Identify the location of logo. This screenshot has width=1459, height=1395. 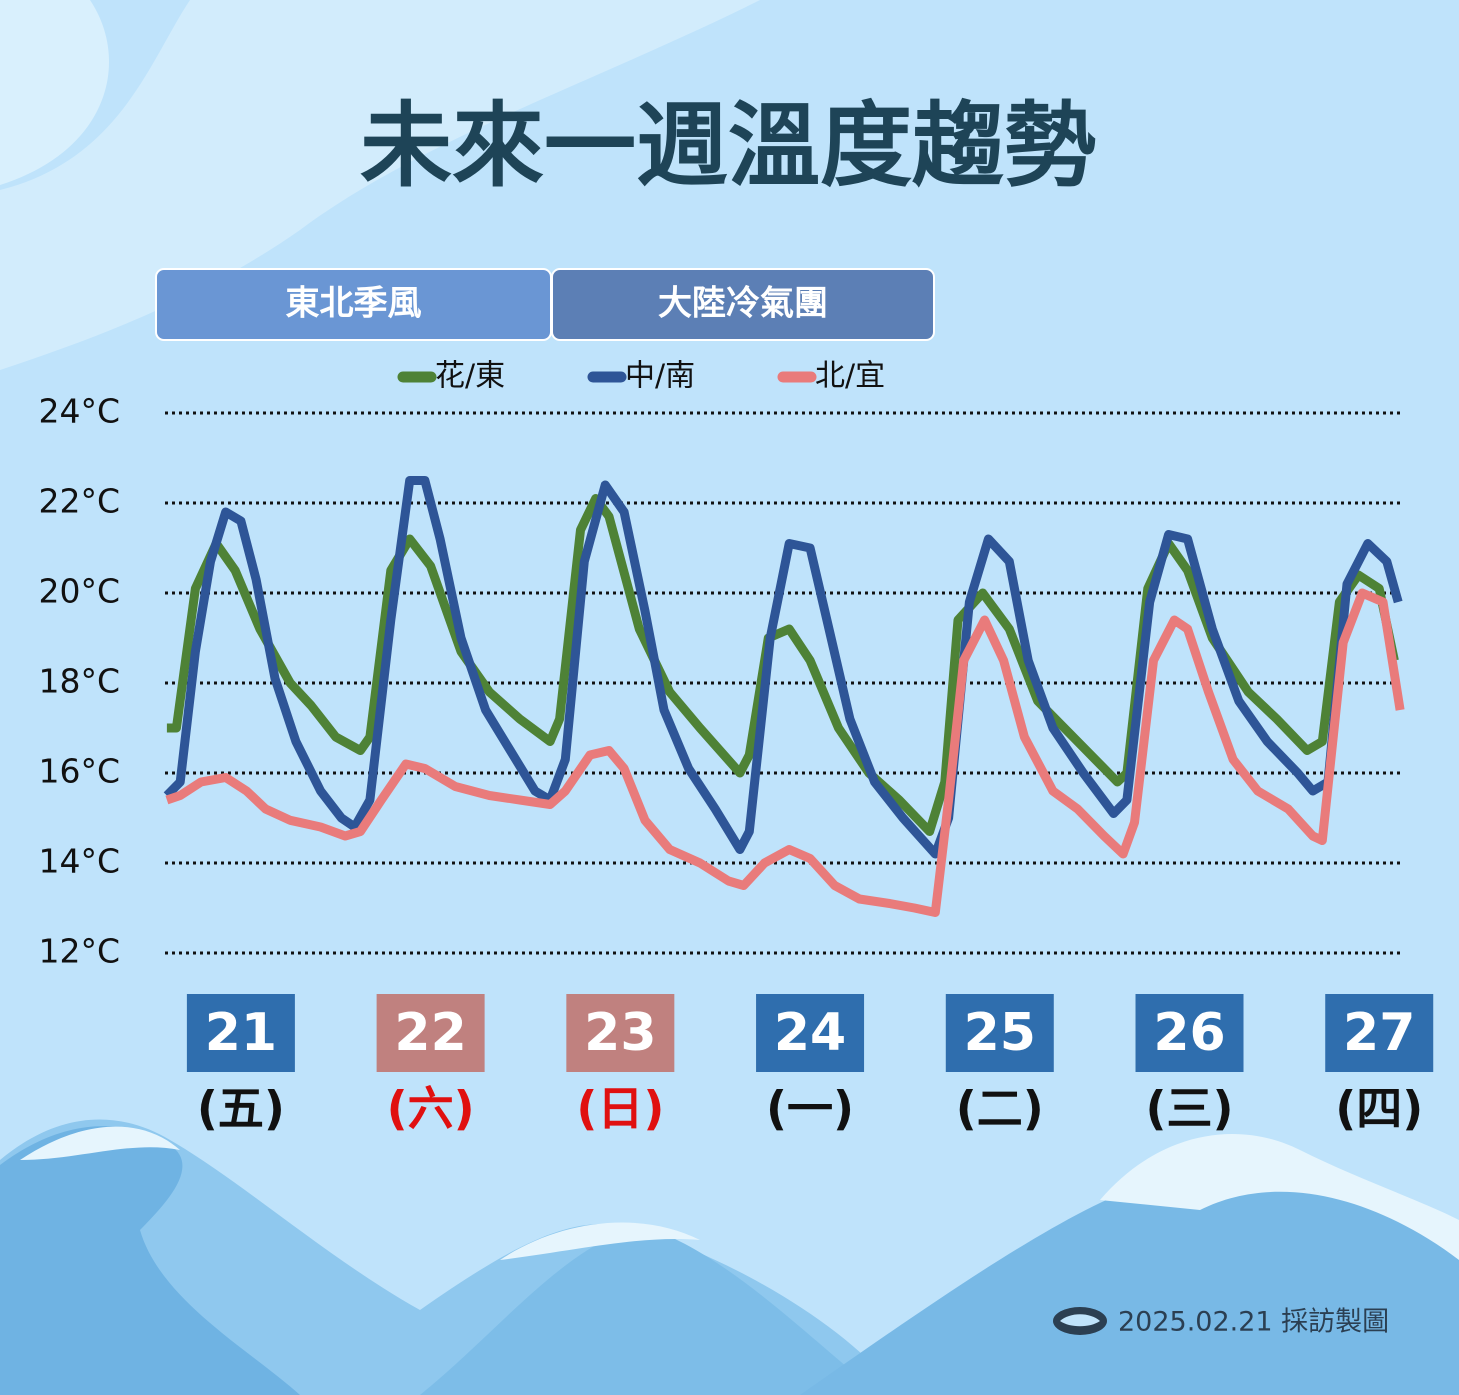
(1080, 1321).